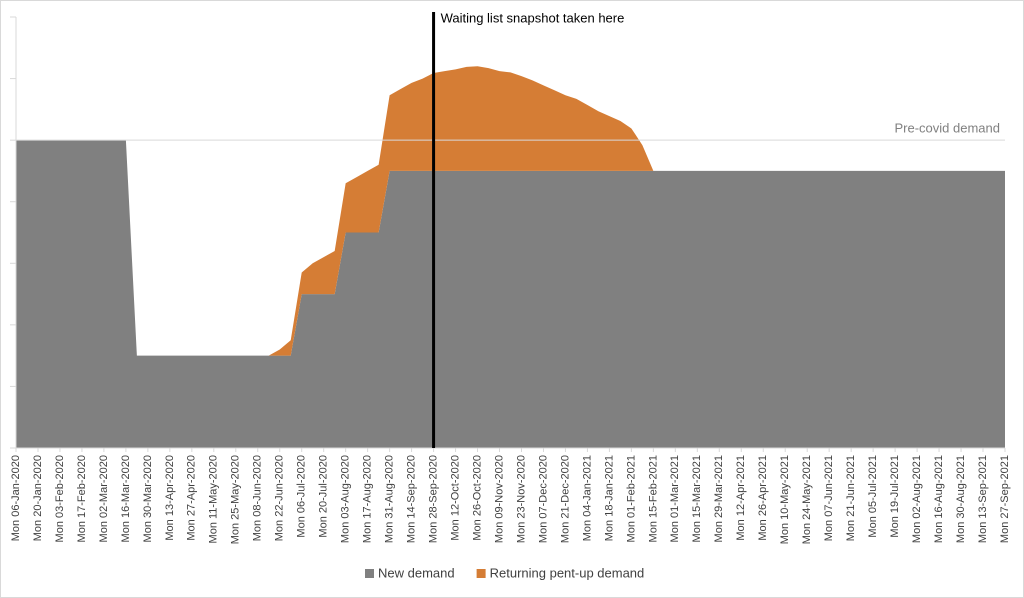 This screenshot has height=598, width=1024. What do you see at coordinates (565, 499) in the screenshot?
I see `x-tick-label: Mon 21-Dec-2020` at bounding box center [565, 499].